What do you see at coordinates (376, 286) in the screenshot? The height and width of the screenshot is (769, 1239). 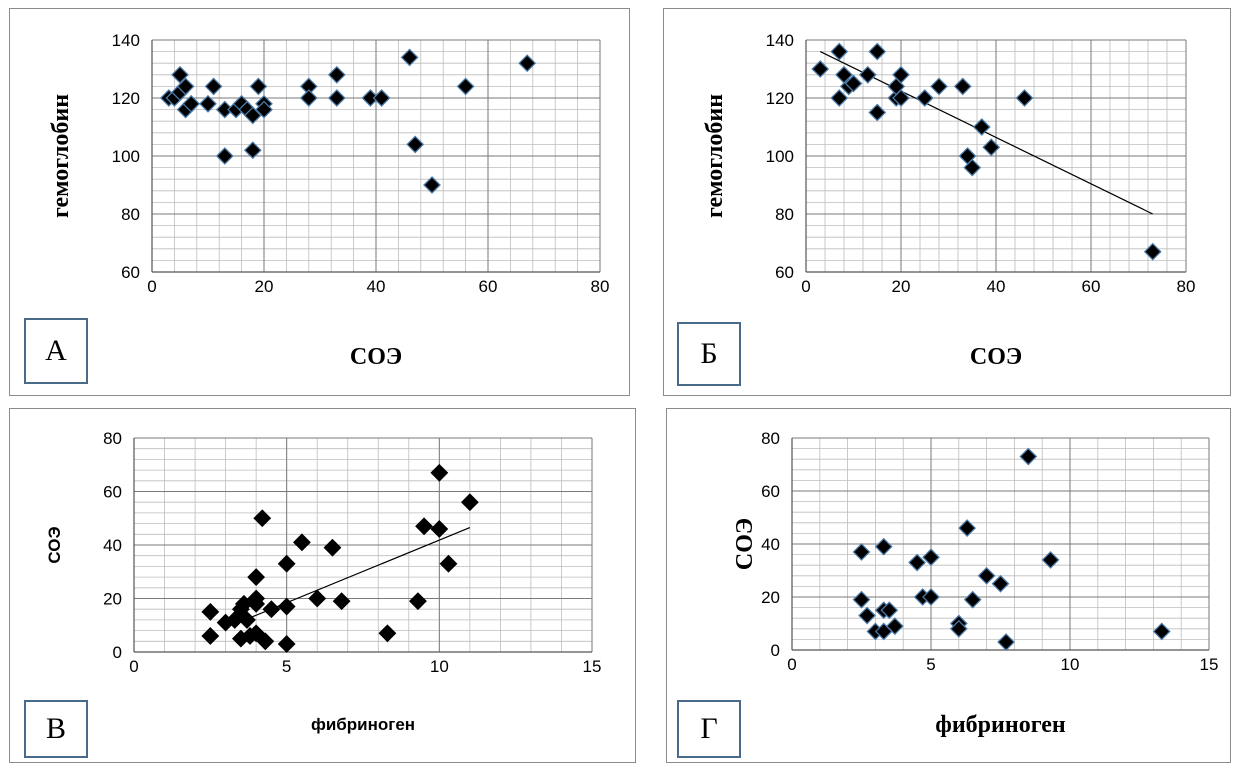 I see `chart-a-x-tick-label: 40` at bounding box center [376, 286].